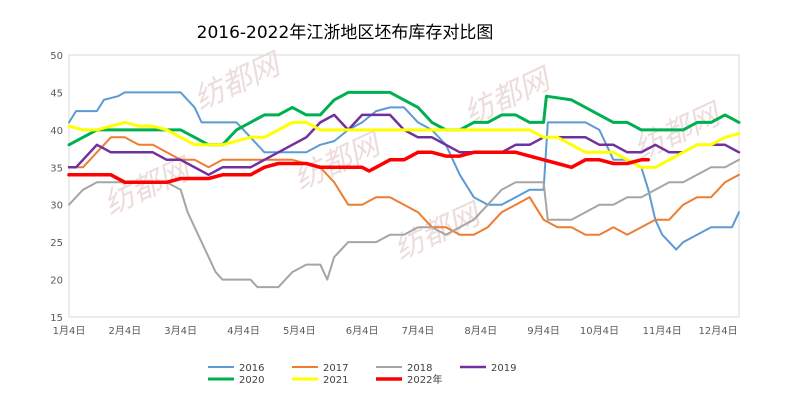  Describe the element at coordinates (418, 331) in the screenshot. I see `x-tick-label: 7月4日` at that location.